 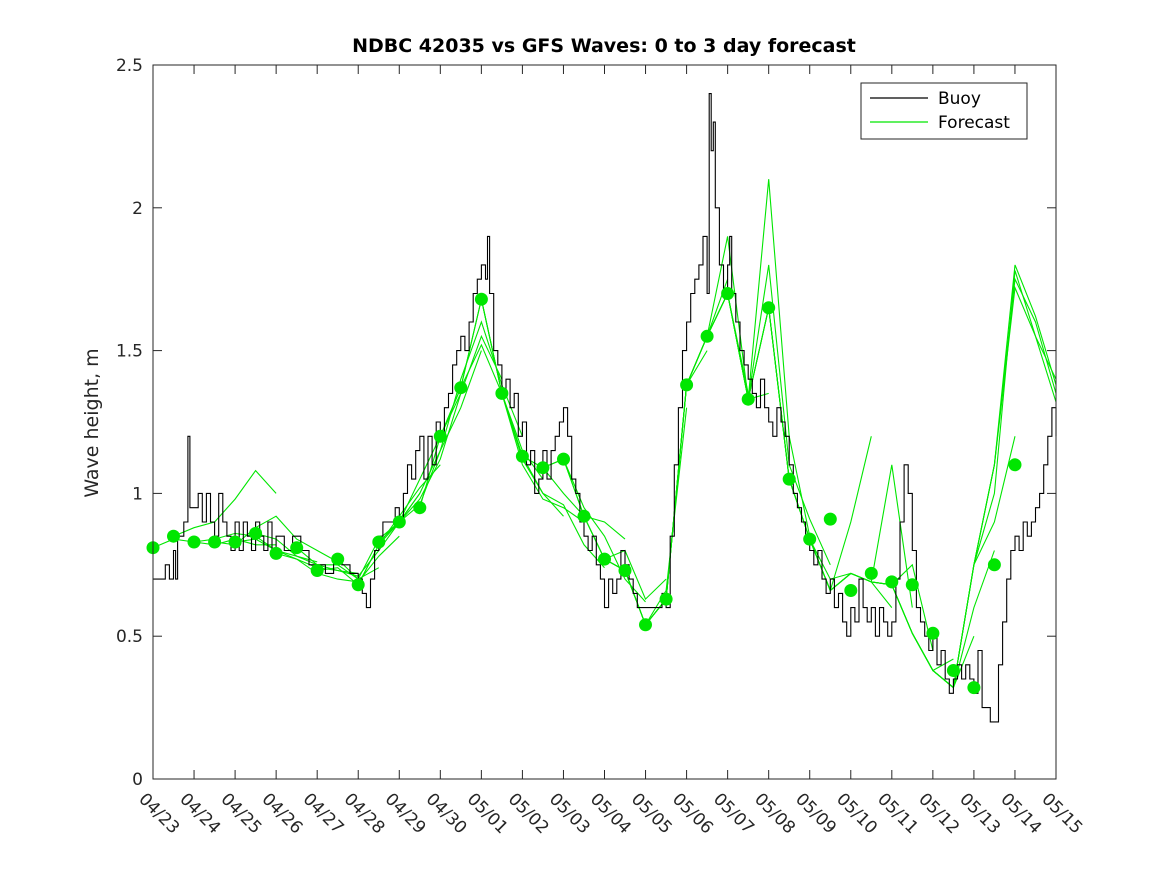 What do you see at coordinates (137, 209) in the screenshot?
I see `y-tick-label: 2` at bounding box center [137, 209].